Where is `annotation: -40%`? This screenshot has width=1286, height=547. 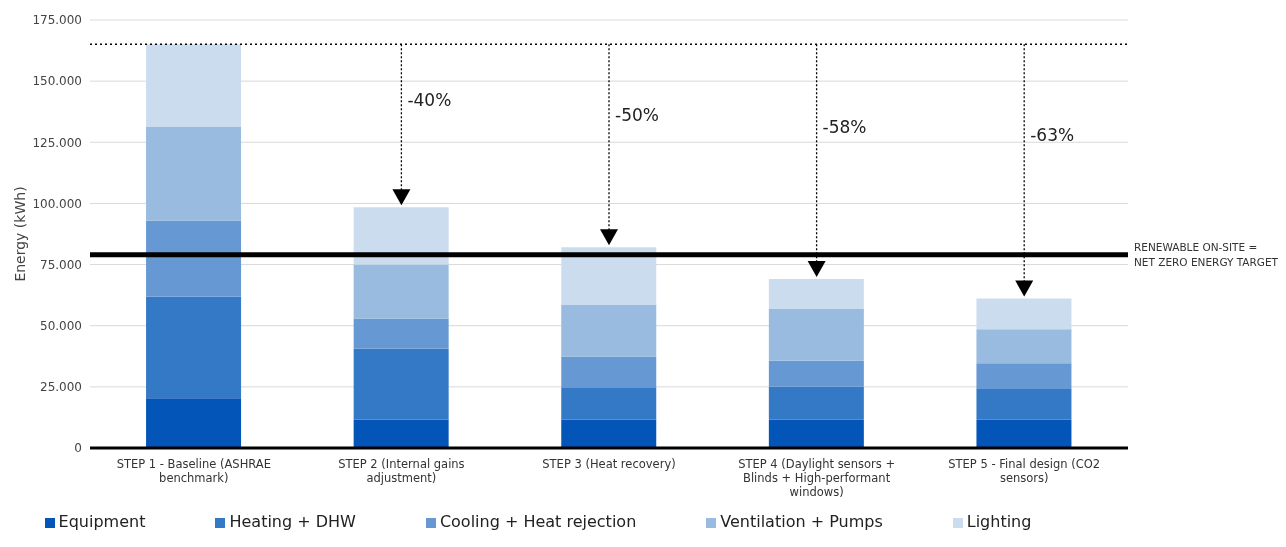
annotation: -40% is located at coordinates (429, 100).